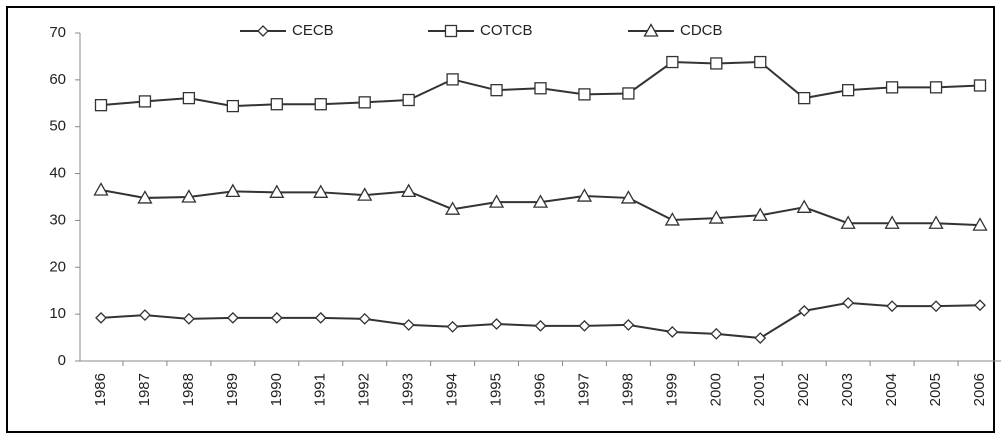 The height and width of the screenshot is (434, 1001). What do you see at coordinates (62, 360) in the screenshot?
I see `y-tick-label: 0` at bounding box center [62, 360].